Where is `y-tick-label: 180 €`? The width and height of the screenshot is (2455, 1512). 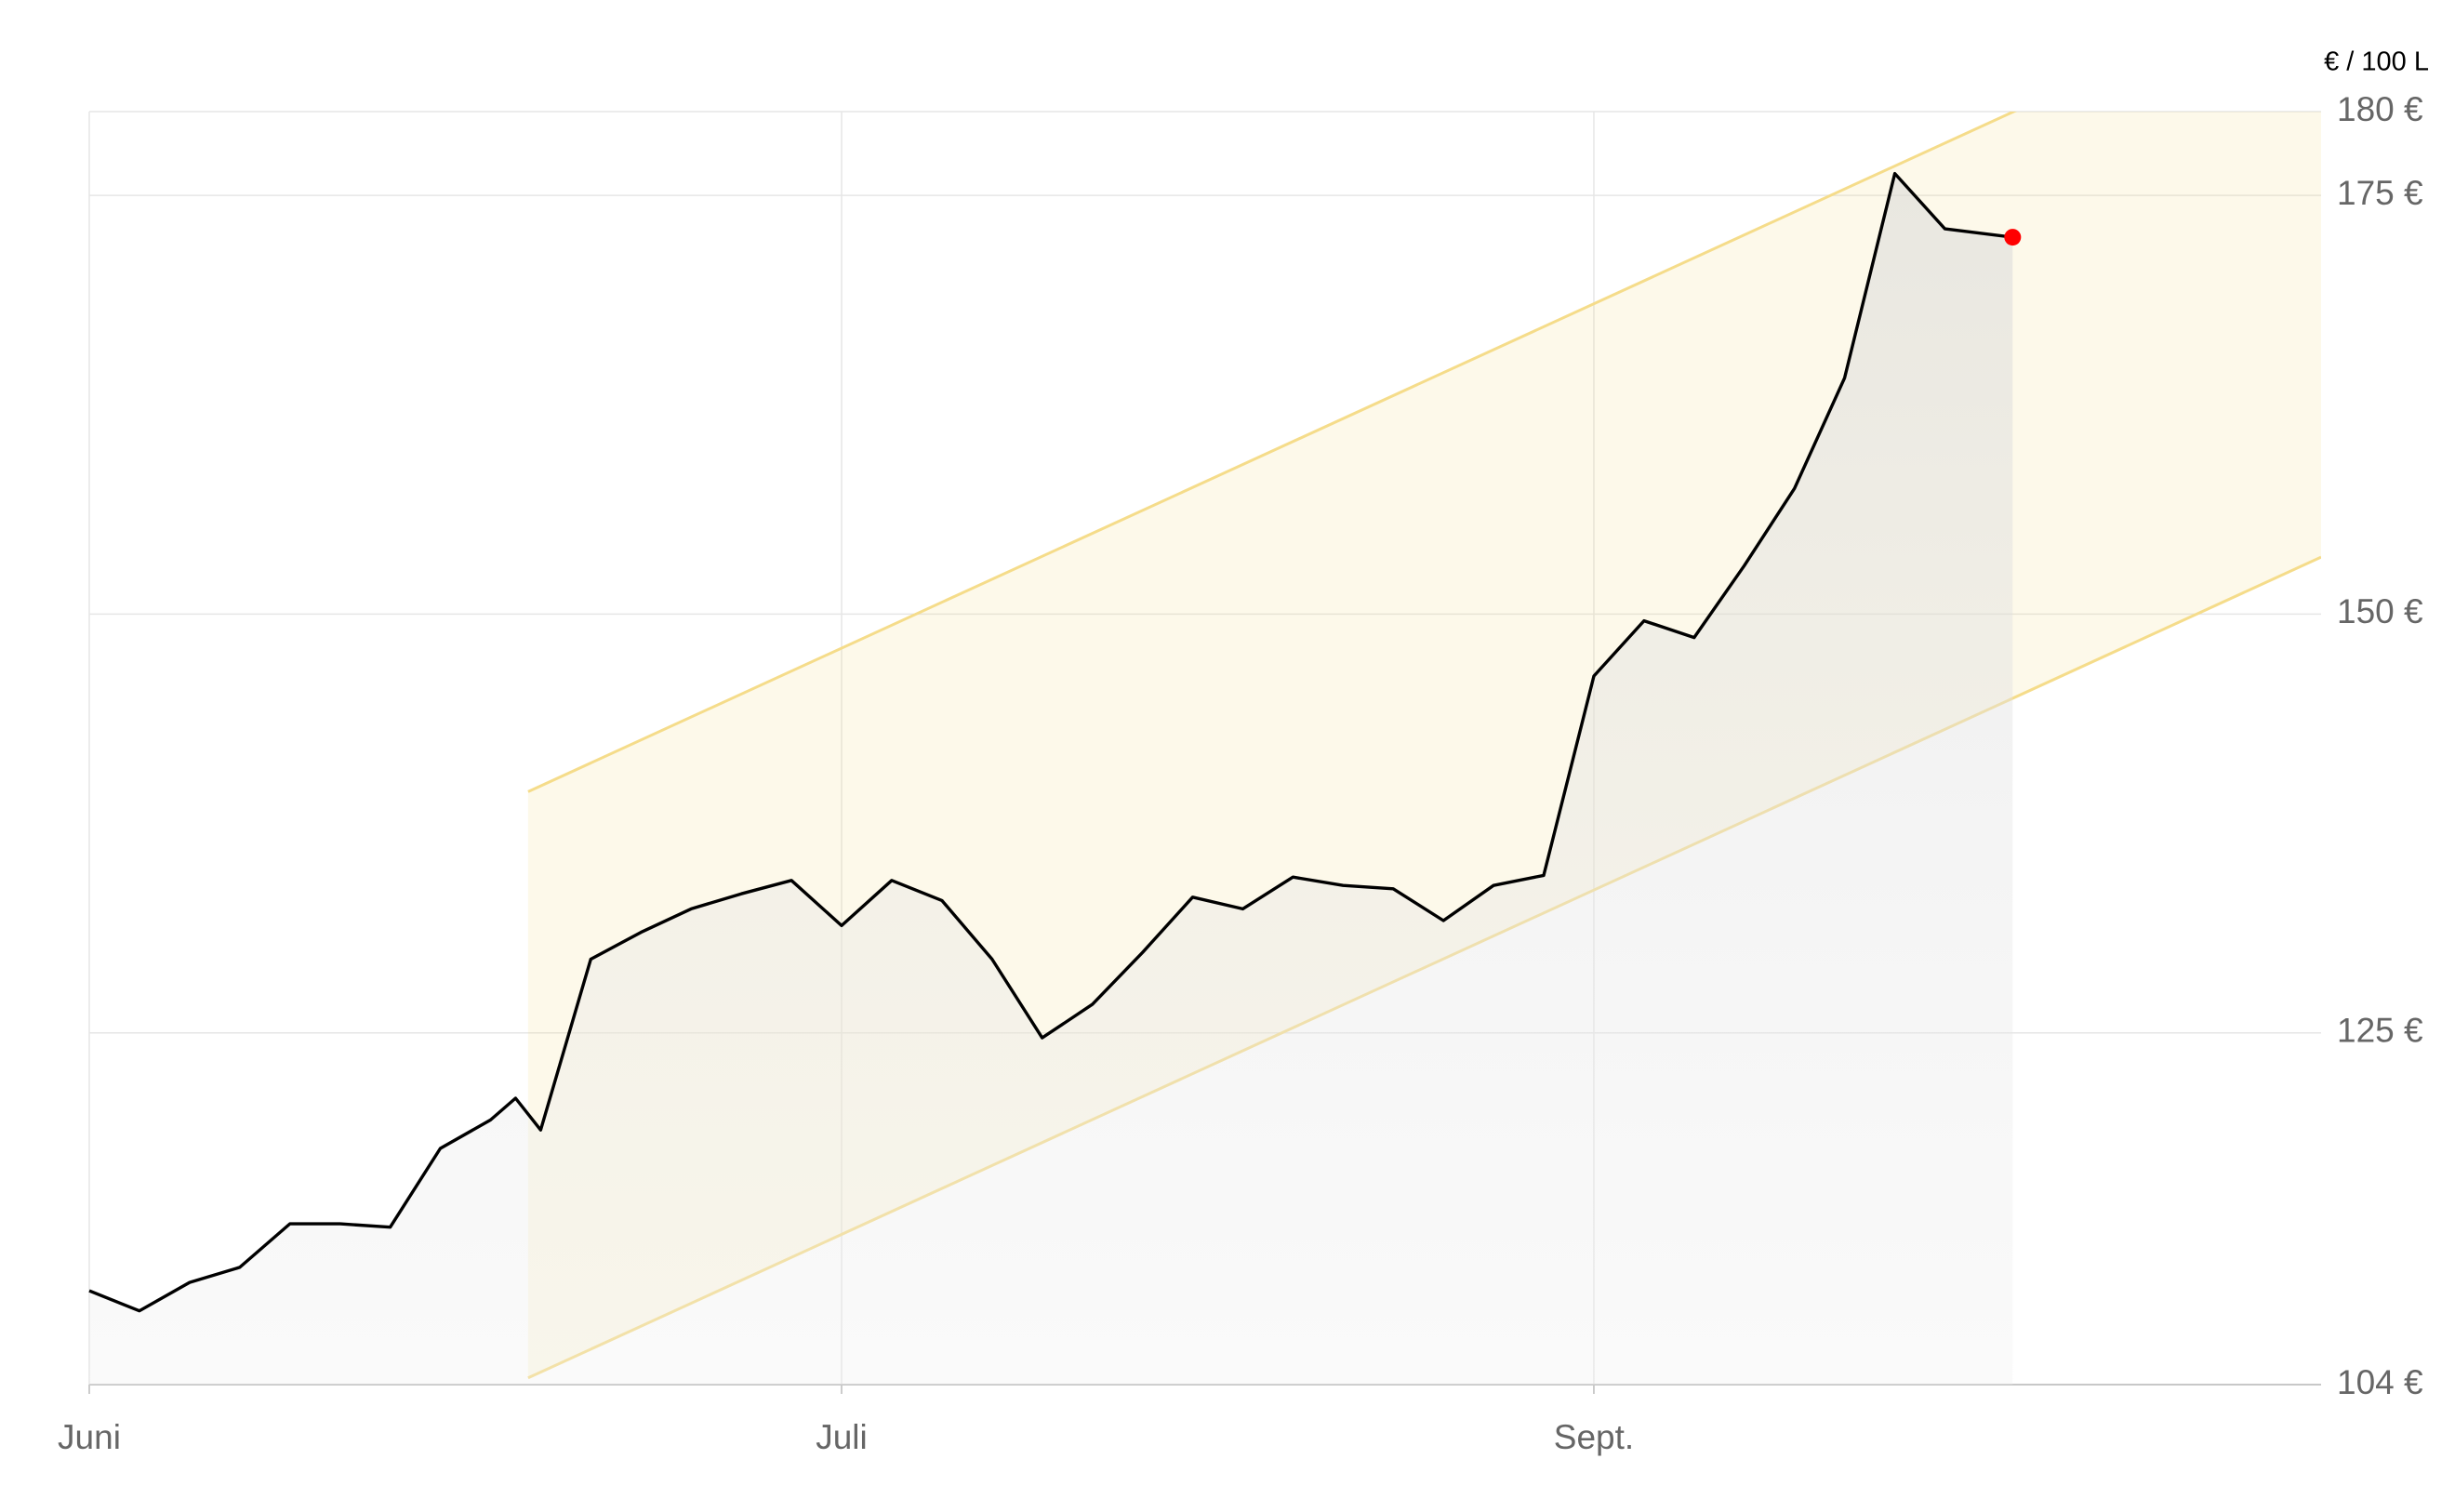 y-tick-label: 180 € is located at coordinates (2380, 109).